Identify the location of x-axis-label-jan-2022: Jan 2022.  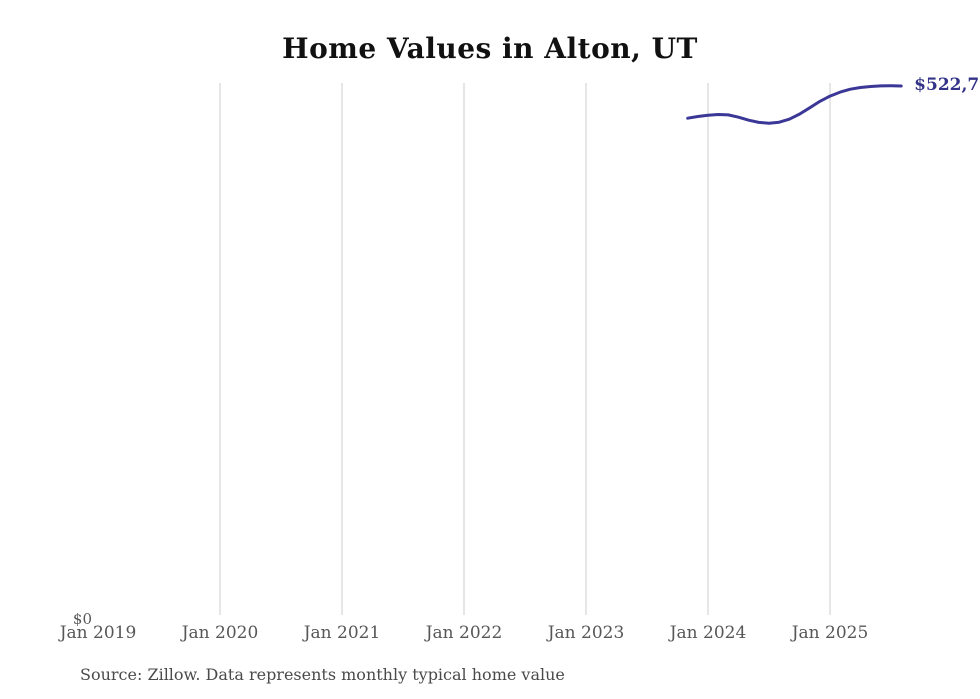
(464, 633).